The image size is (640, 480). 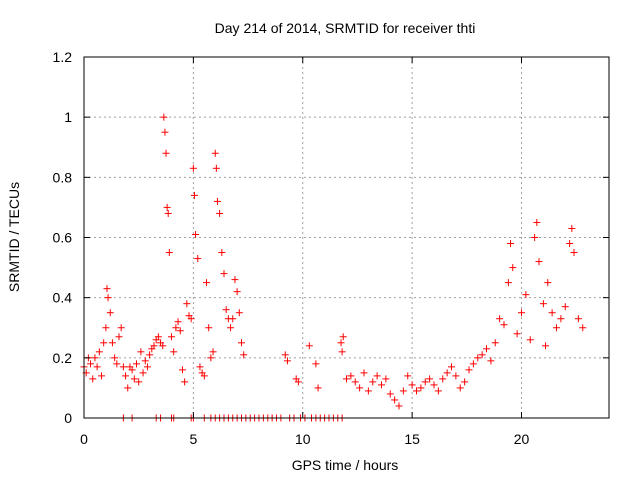 I want to click on y-tick-label: 0, so click(x=68, y=418).